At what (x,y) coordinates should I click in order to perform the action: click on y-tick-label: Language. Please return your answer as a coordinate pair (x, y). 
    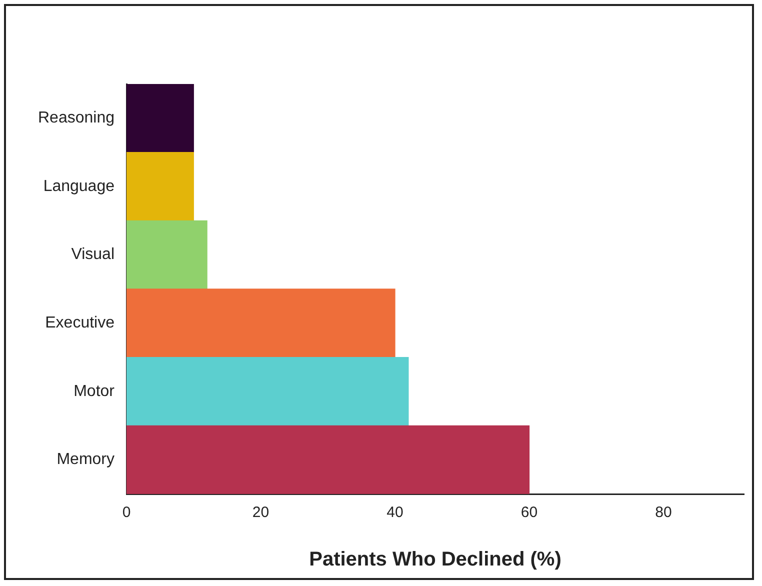
    Looking at the image, I should click on (79, 186).